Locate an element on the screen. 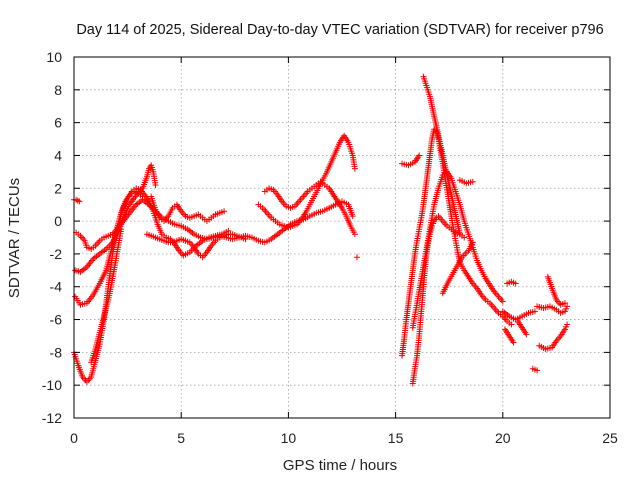 The width and height of the screenshot is (640, 480). series-arc-s is located at coordinates (511, 282).